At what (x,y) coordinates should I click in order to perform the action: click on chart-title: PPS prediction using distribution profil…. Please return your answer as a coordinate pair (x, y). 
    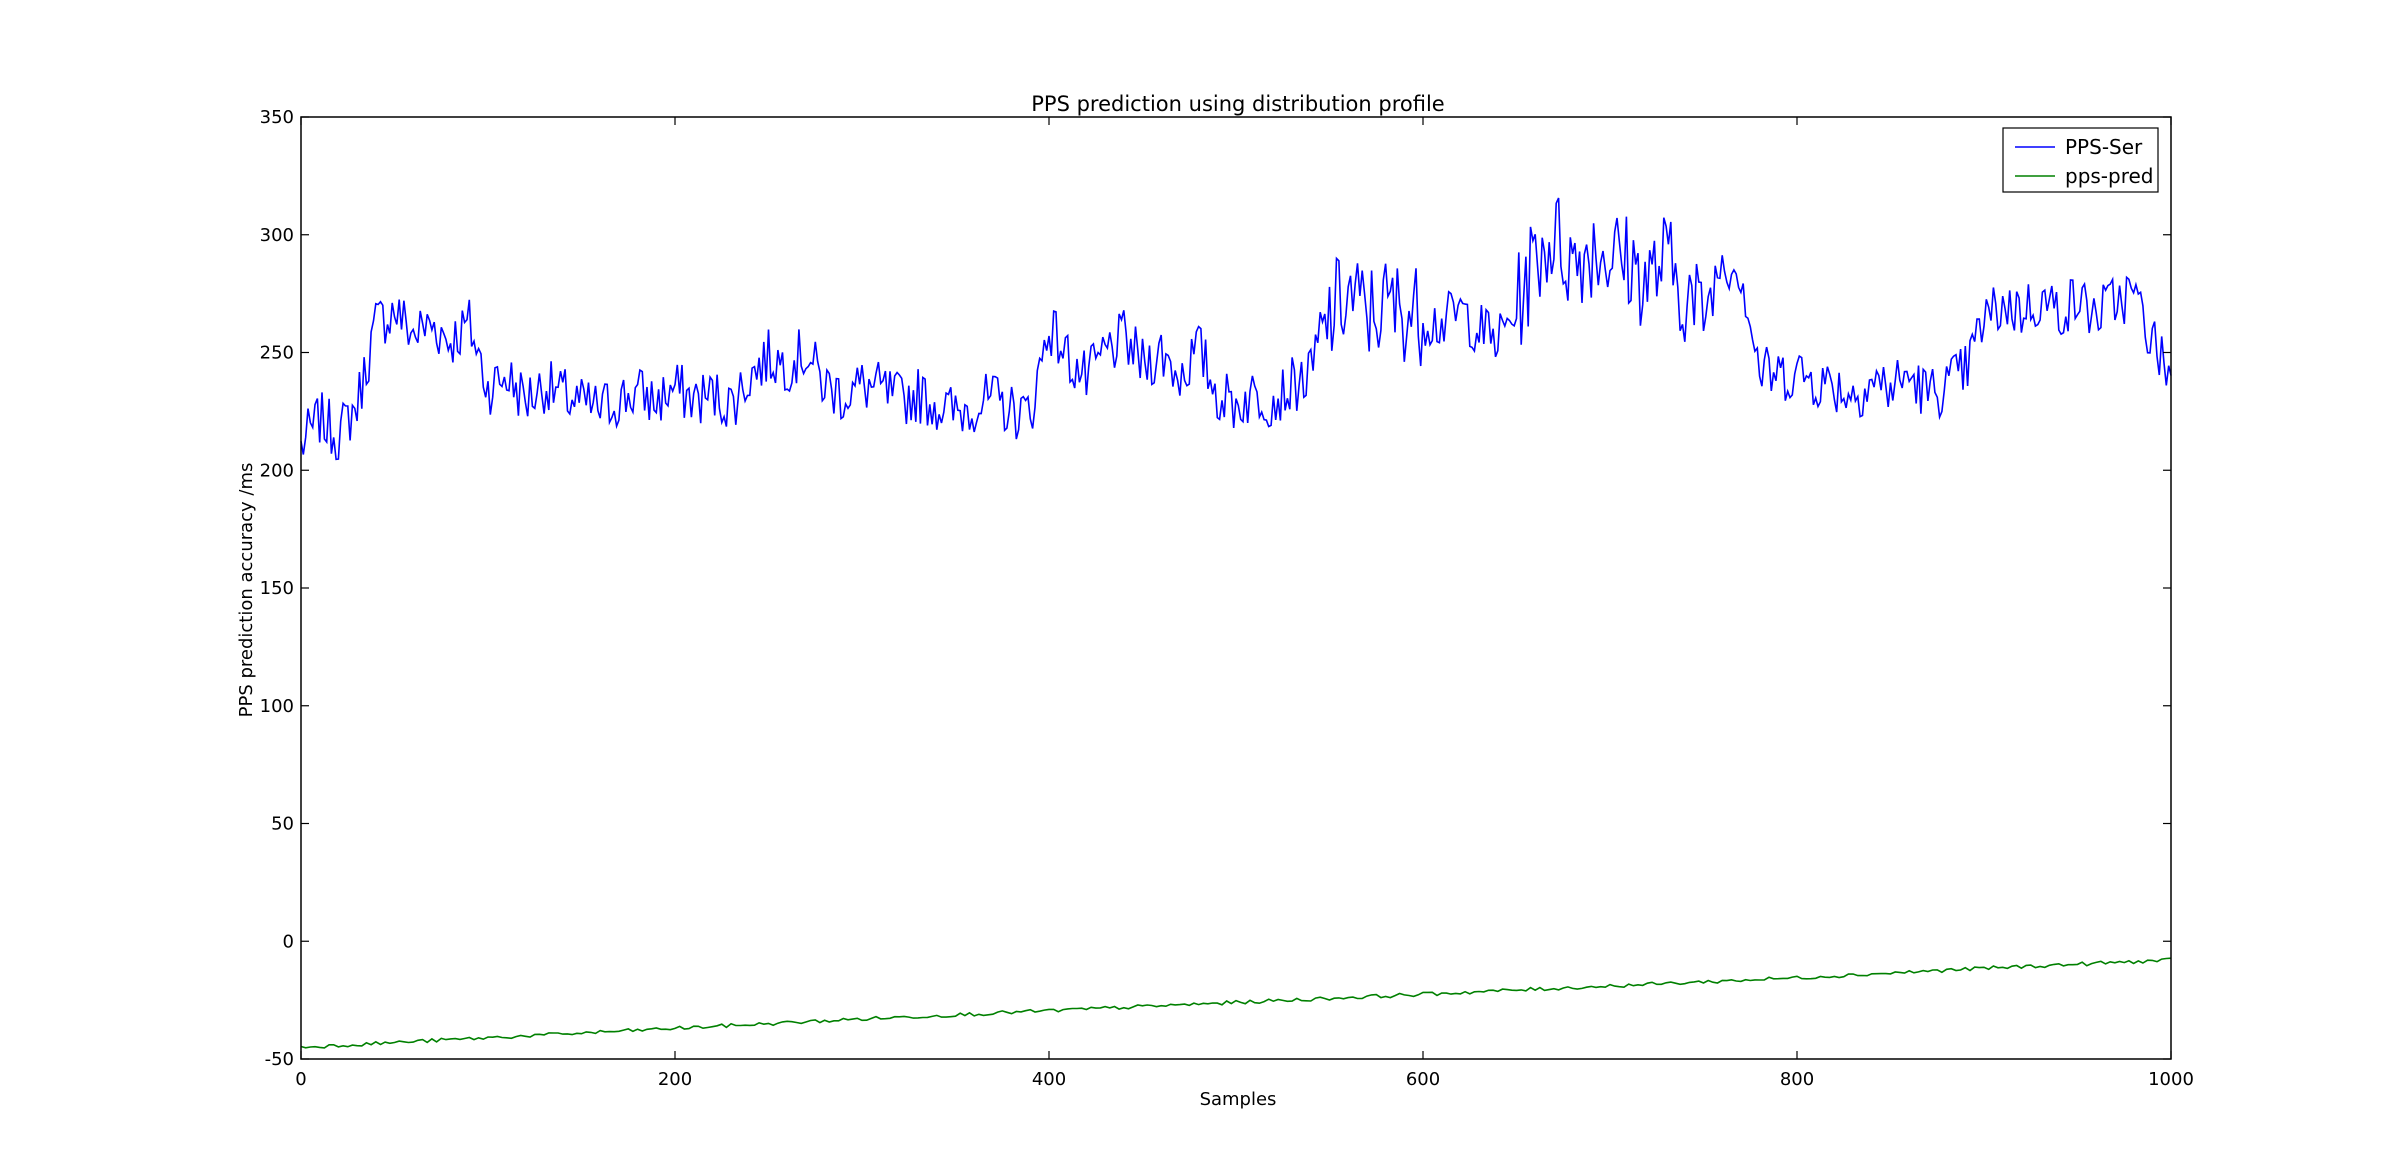
    Looking at the image, I should click on (1237, 104).